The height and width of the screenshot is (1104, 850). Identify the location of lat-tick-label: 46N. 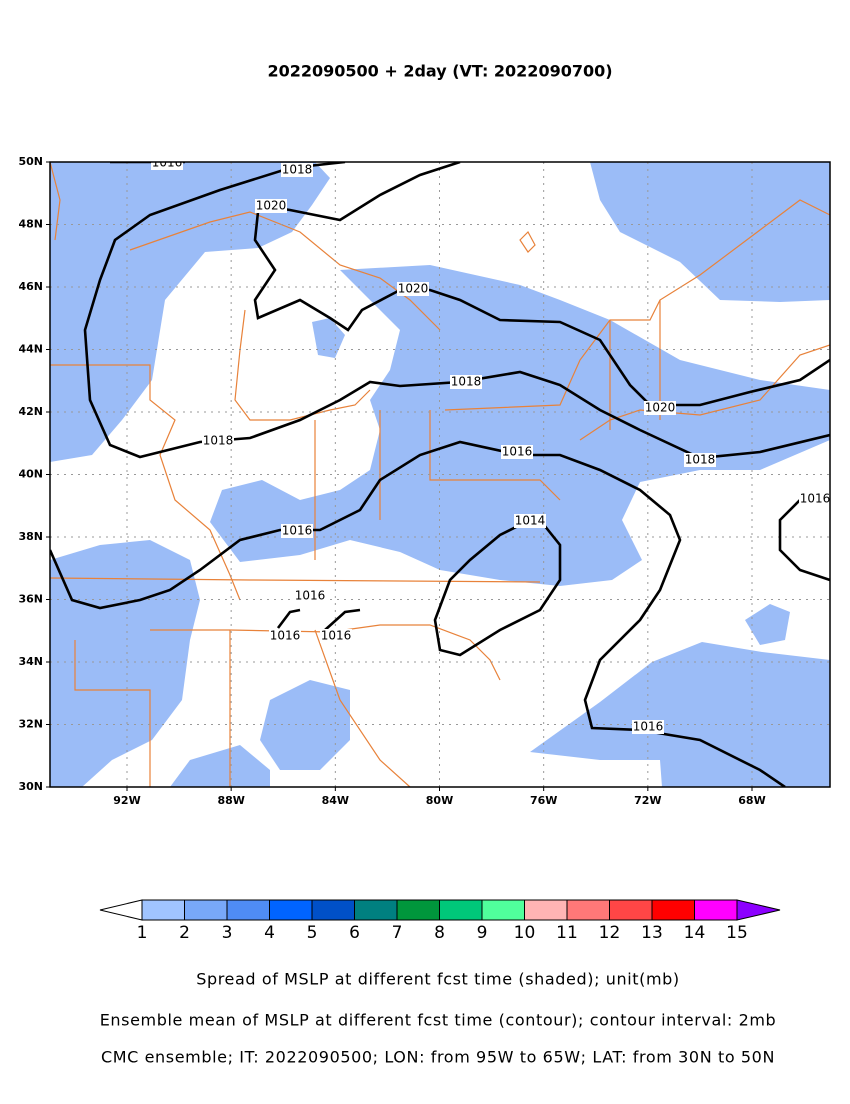
(30, 286).